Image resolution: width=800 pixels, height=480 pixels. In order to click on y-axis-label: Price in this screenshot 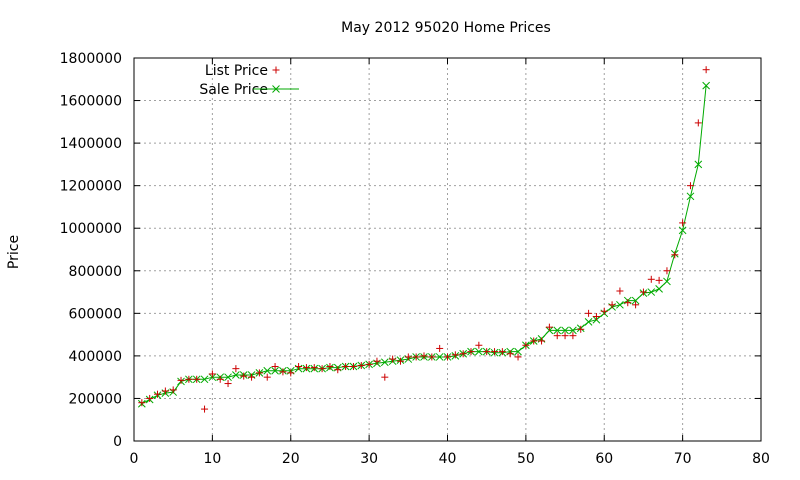, I will do `click(14, 252)`.